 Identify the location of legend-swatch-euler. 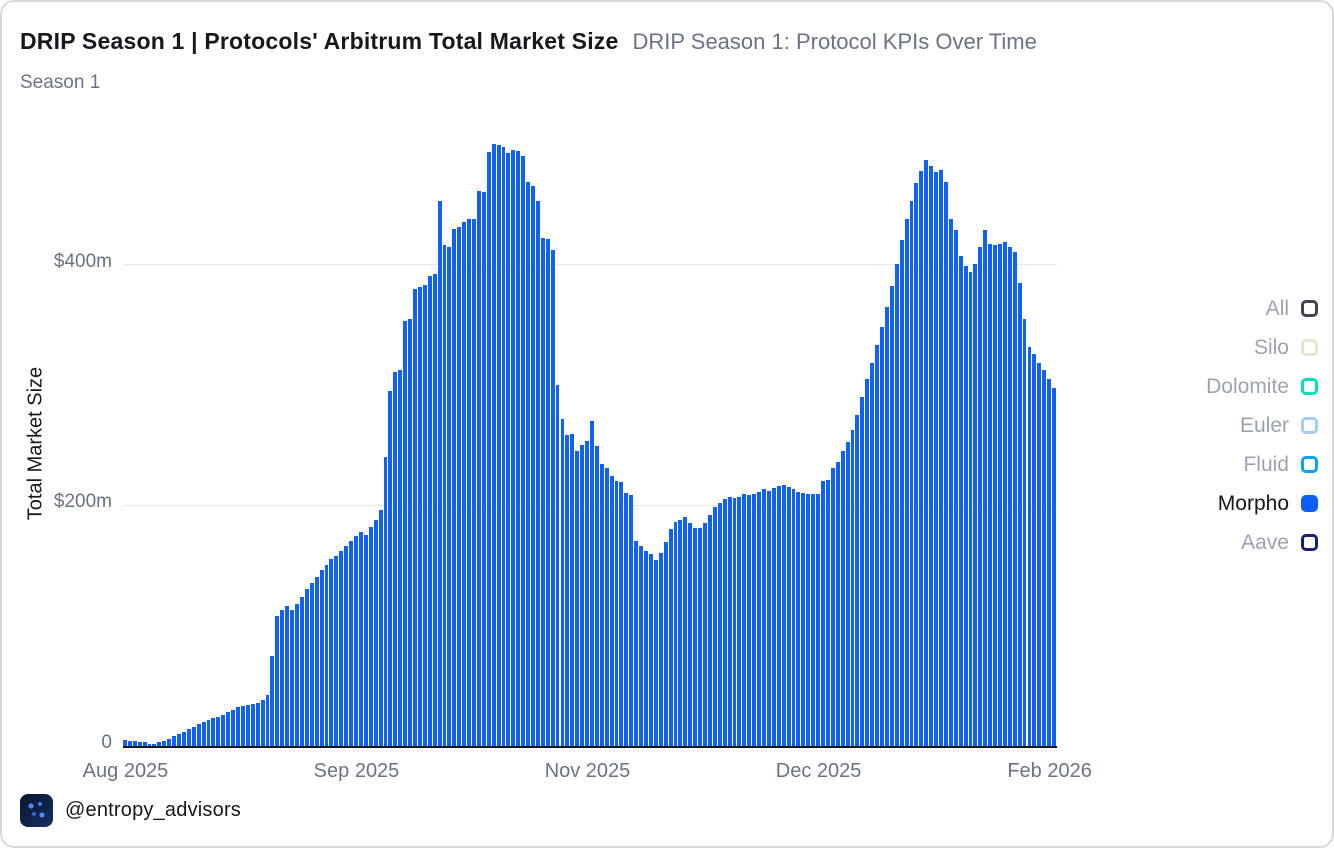
(1309, 425).